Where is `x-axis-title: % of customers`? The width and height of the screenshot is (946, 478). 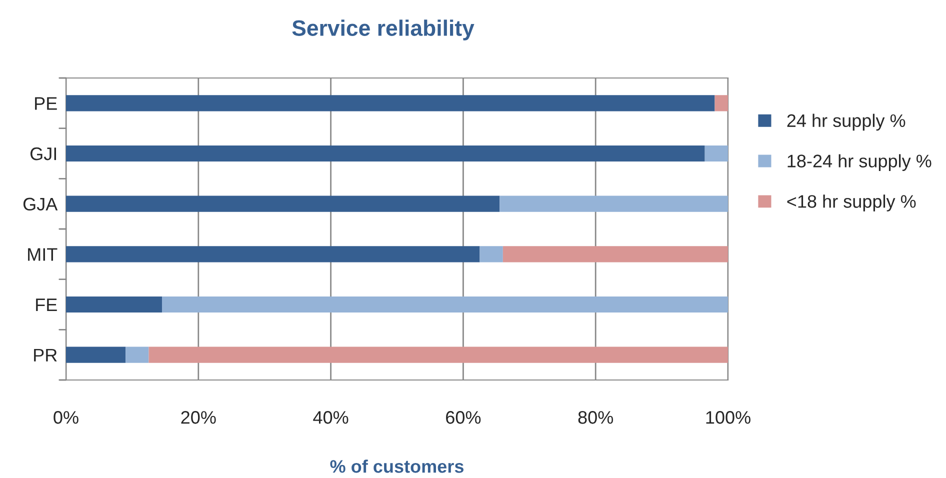
x-axis-title: % of customers is located at coordinates (397, 466).